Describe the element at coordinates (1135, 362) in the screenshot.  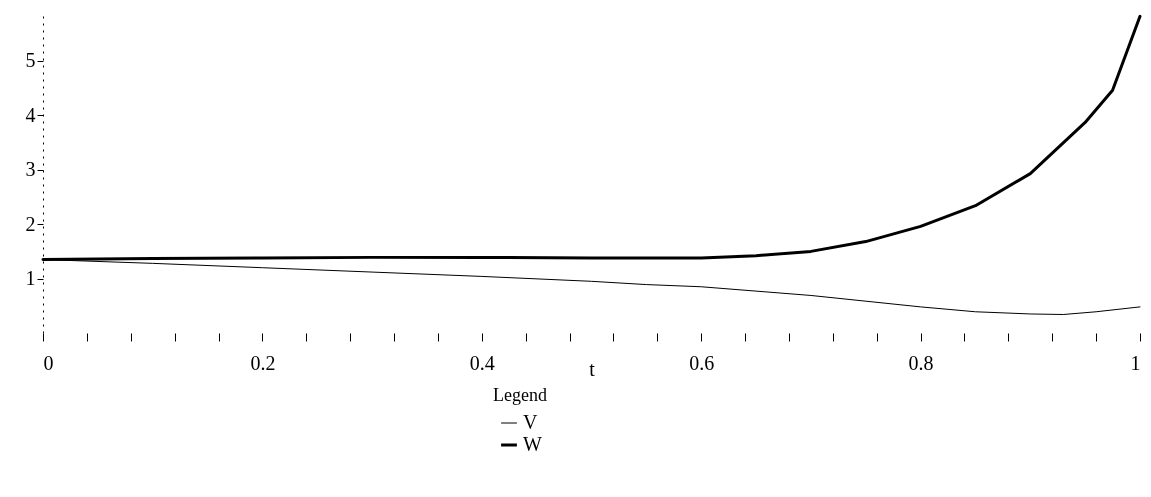
I see `x-tick-label: 1` at that location.